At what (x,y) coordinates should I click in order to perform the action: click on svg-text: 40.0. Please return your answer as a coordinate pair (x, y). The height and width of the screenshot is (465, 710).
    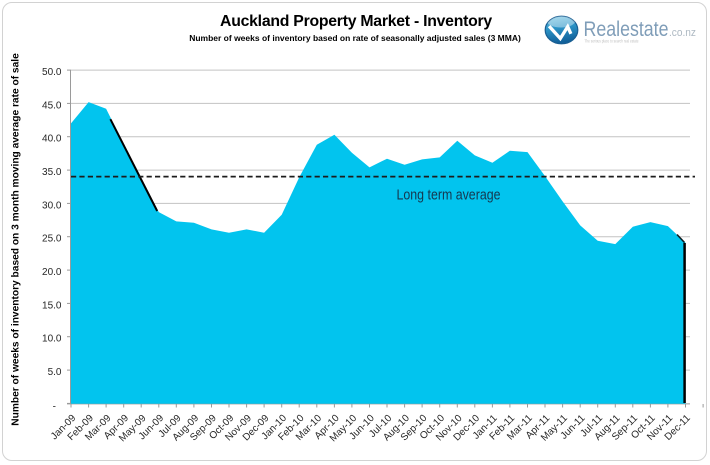
    Looking at the image, I should click on (52, 139).